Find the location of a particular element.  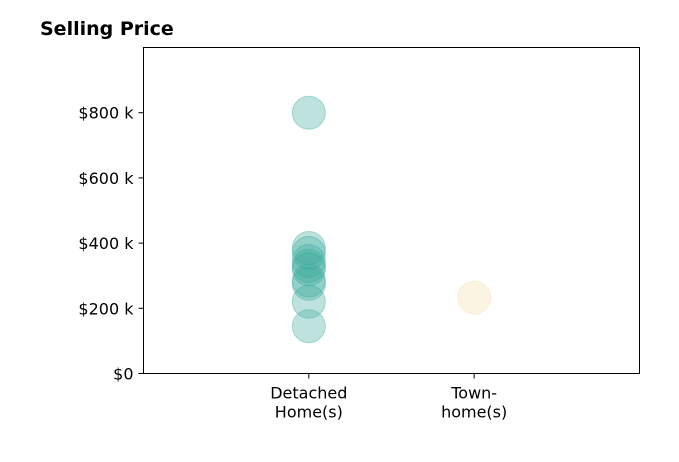

x-tick-label: Town-home(s) is located at coordinates (474, 403).